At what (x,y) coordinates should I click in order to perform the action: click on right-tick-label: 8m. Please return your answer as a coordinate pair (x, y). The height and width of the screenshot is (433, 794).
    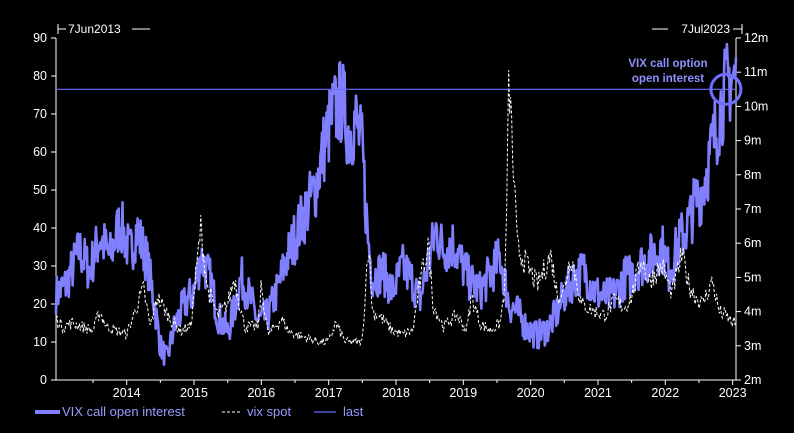
    Looking at the image, I should click on (752, 175).